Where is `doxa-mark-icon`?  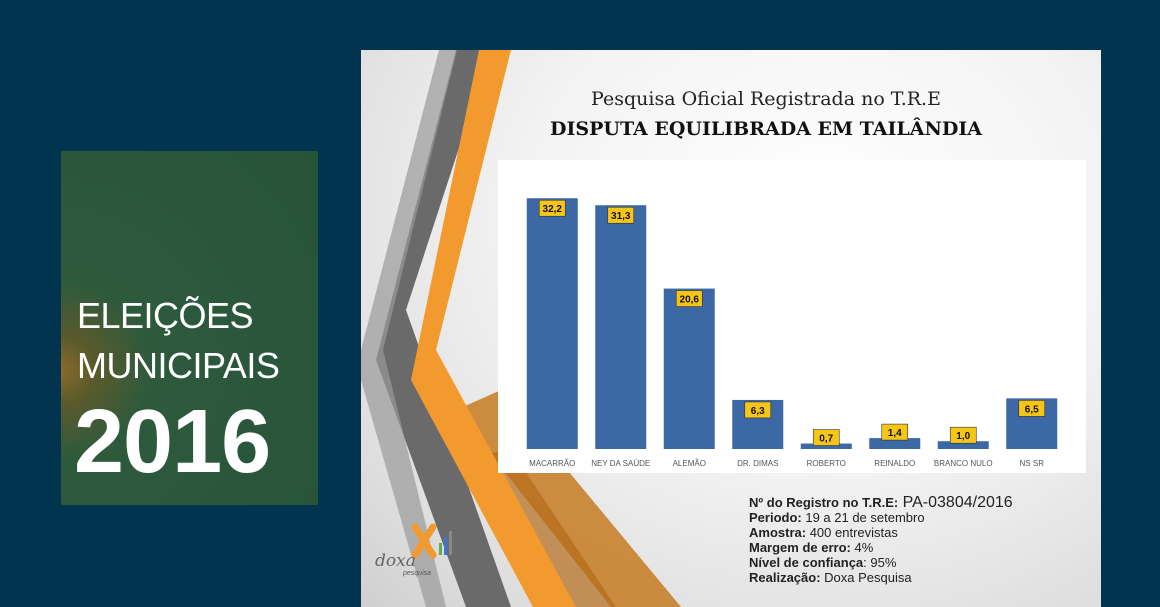 doxa-mark-icon is located at coordinates (431, 541).